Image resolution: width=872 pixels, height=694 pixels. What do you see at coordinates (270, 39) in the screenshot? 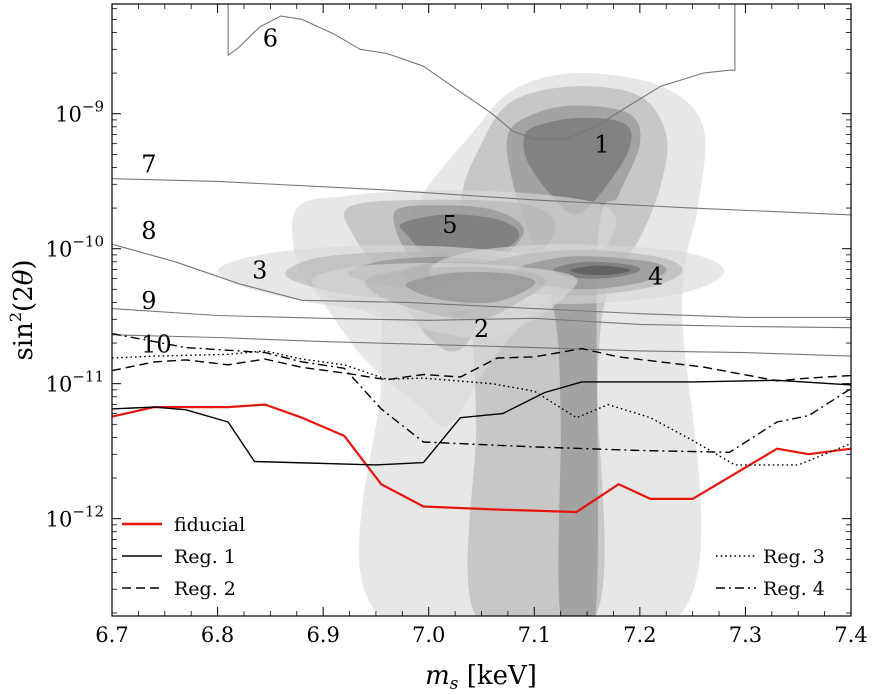
I see `curve-label-6: 6` at bounding box center [270, 39].